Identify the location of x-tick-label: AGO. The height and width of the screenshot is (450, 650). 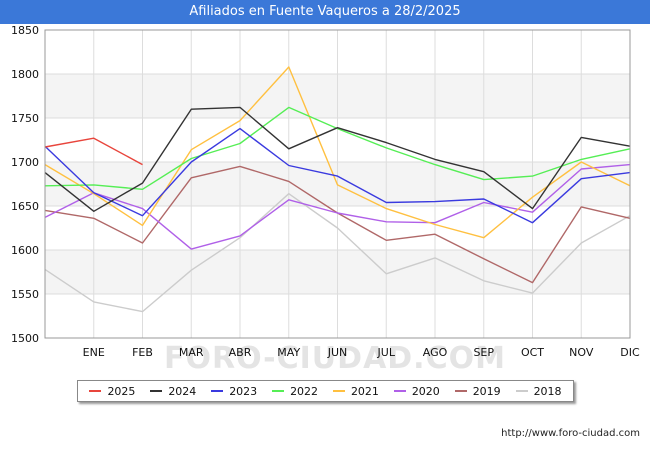
(435, 352).